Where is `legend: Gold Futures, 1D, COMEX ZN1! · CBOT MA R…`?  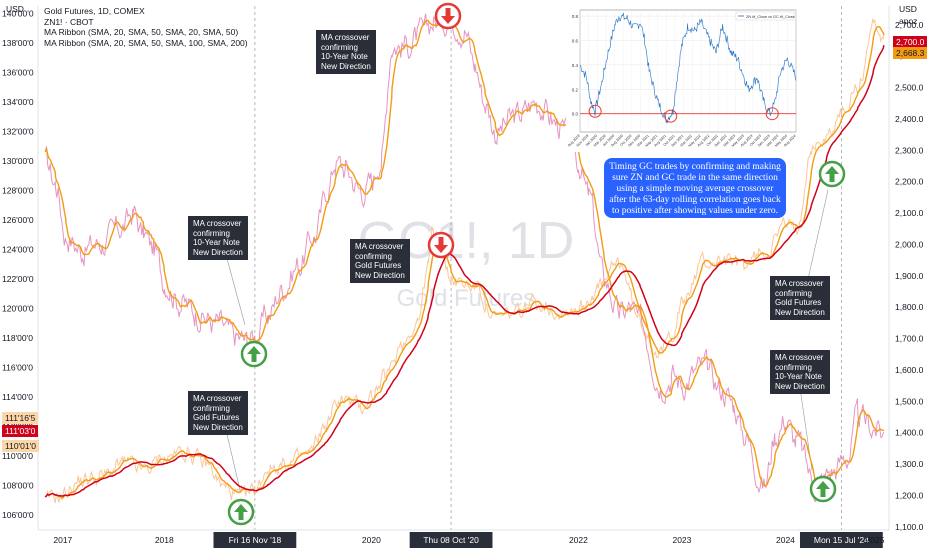 legend: Gold Futures, 1D, COMEX ZN1! · CBOT MA R… is located at coordinates (146, 27).